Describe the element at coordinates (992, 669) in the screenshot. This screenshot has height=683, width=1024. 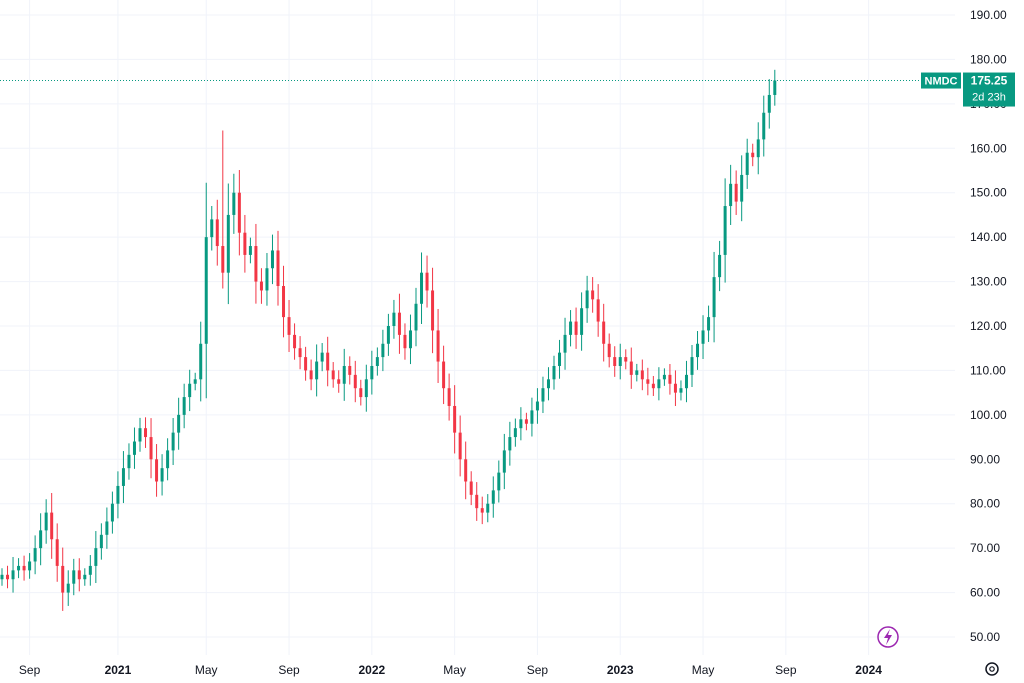
I see `gear-icon` at that location.